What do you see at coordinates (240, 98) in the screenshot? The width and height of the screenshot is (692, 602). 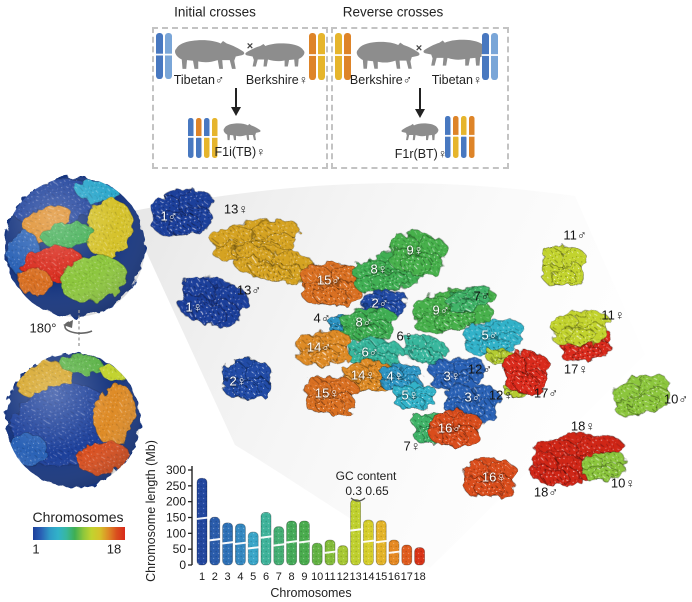 I see `initial-crosses-box` at bounding box center [240, 98].